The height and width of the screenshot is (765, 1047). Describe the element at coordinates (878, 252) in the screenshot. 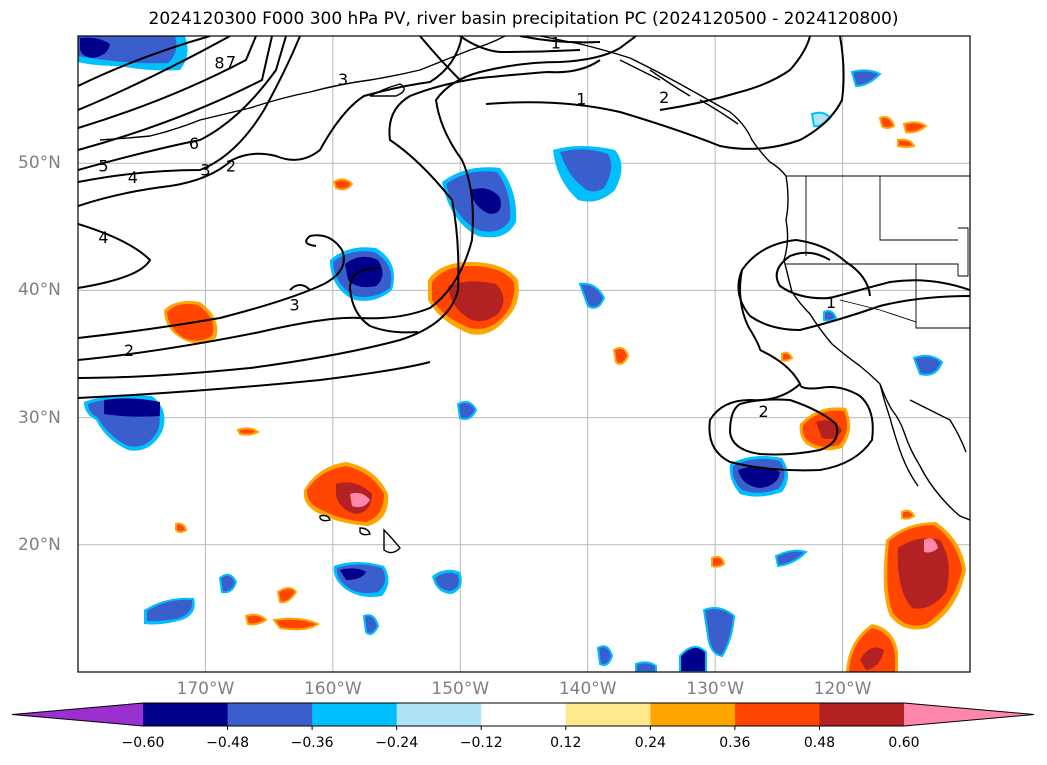

I see `state-borders` at that location.